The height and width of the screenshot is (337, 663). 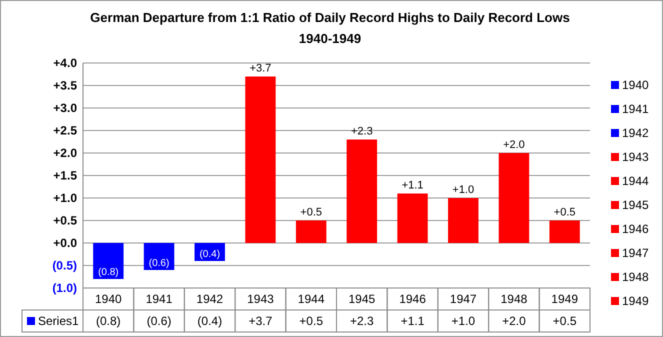 What do you see at coordinates (65, 131) in the screenshot?
I see `y-tick-label: +2.5` at bounding box center [65, 131].